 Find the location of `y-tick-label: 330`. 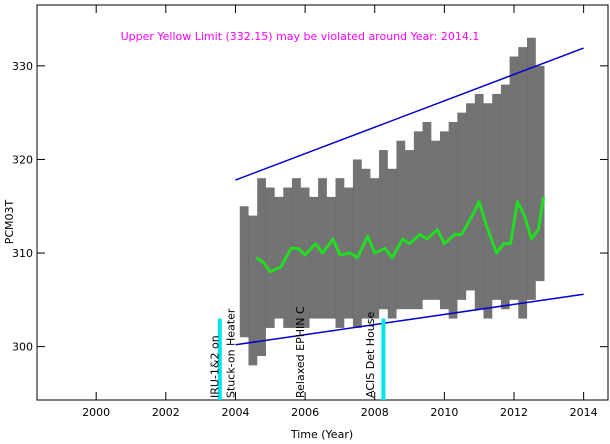

y-tick-label: 330 is located at coordinates (22, 66).